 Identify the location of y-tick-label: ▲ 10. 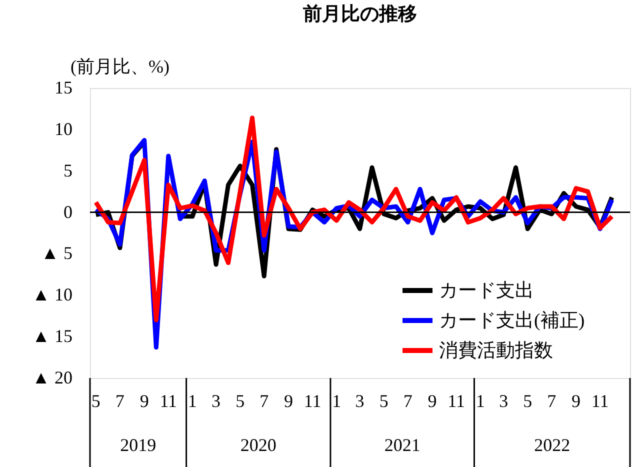
(52, 294).